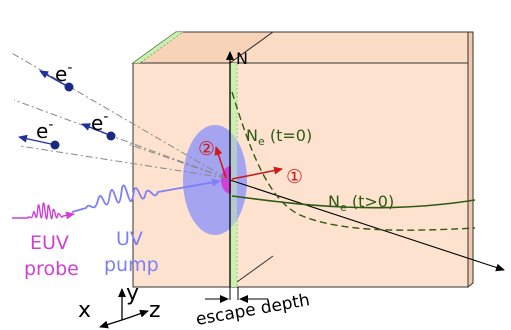  Describe the element at coordinates (226, 180) in the screenshot. I see `euv-spot` at that location.